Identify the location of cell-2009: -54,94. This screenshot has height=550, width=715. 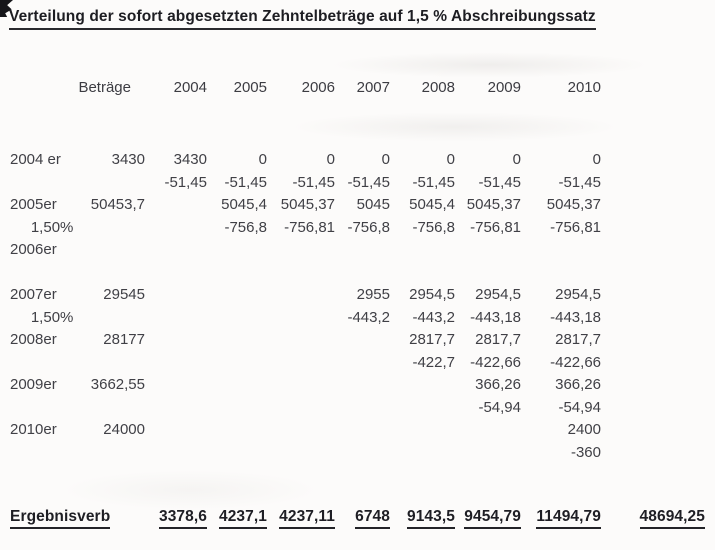
(499, 407).